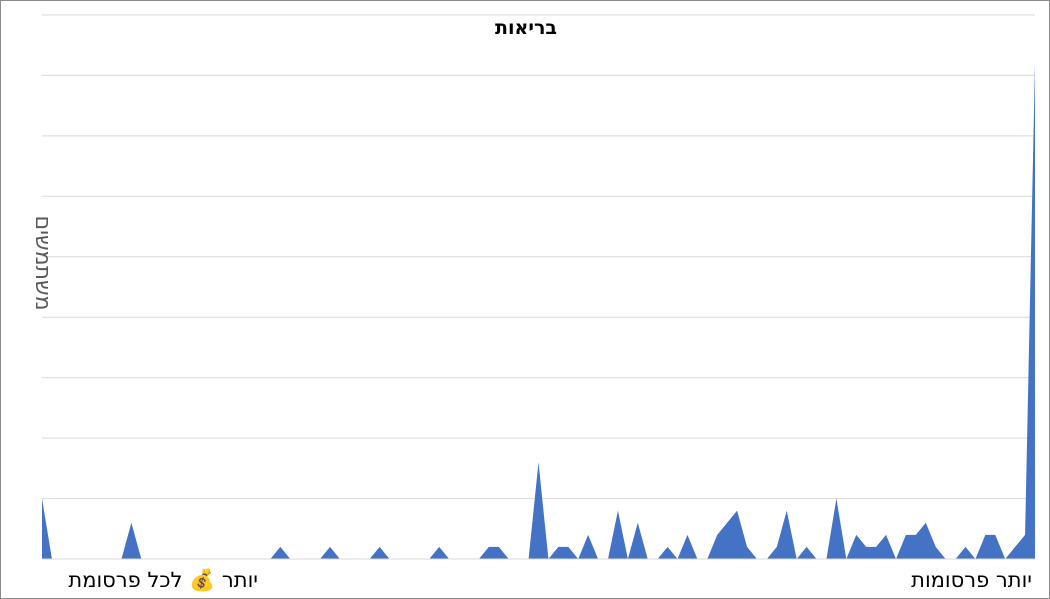  Describe the element at coordinates (971, 580) in the screenshot. I see `x-axis-start-label: יותר פרסומות` at that location.